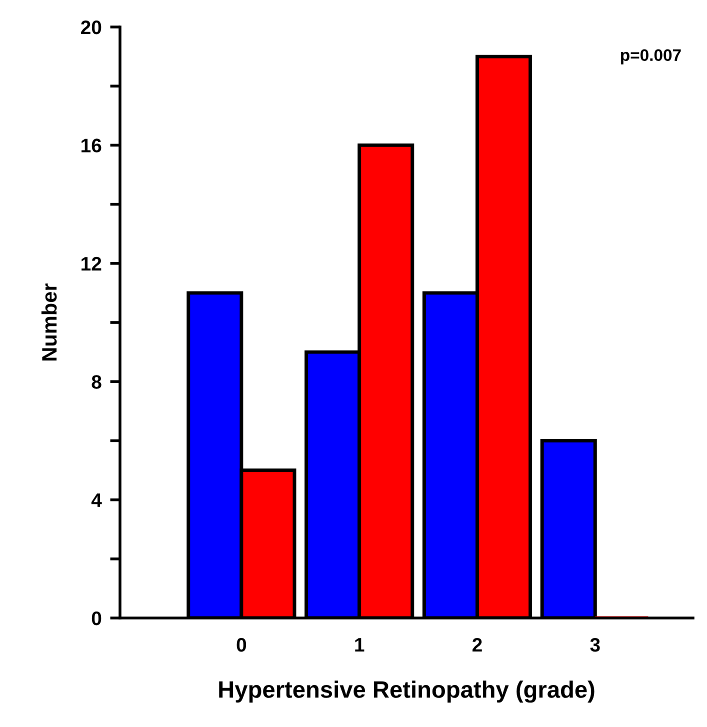  What do you see at coordinates (92, 263) in the screenshot?
I see `y-tick-label: 12` at bounding box center [92, 263].